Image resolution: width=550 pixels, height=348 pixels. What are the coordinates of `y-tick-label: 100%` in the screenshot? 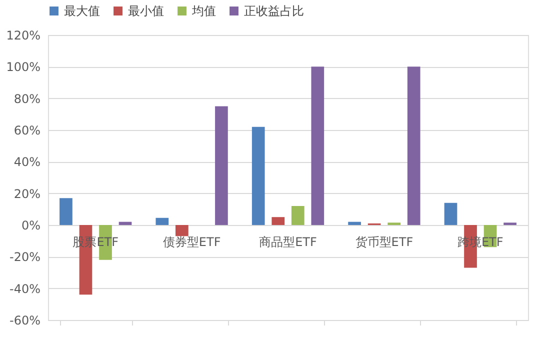 It's located at (23, 67).